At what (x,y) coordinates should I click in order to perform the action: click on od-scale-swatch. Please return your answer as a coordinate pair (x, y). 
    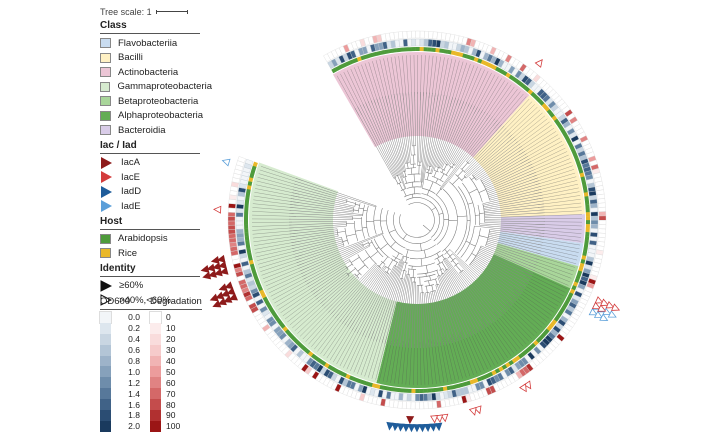
    Looking at the image, I should click on (105, 383).